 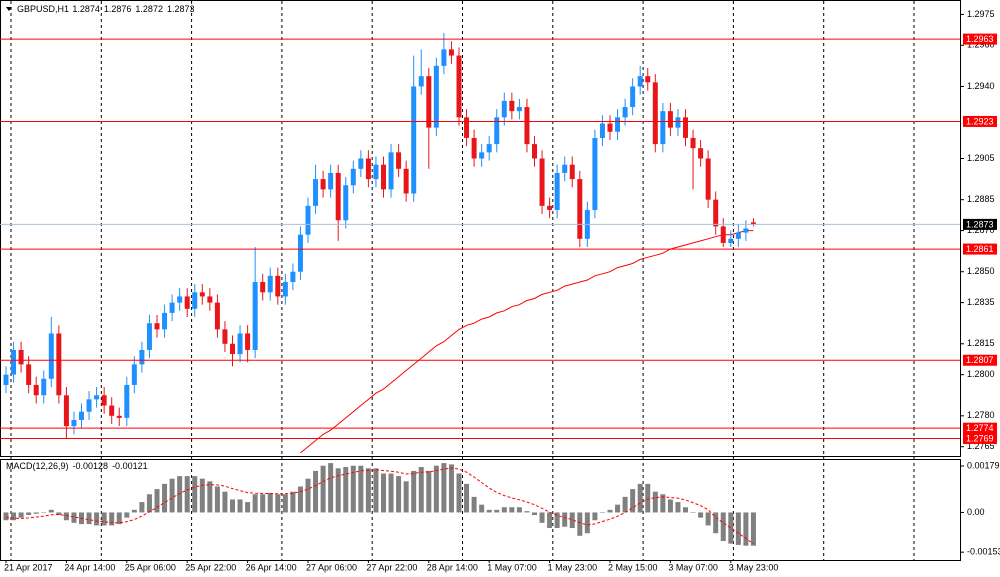 I want to click on y-tick-label: 1.2885, so click(x=981, y=199).